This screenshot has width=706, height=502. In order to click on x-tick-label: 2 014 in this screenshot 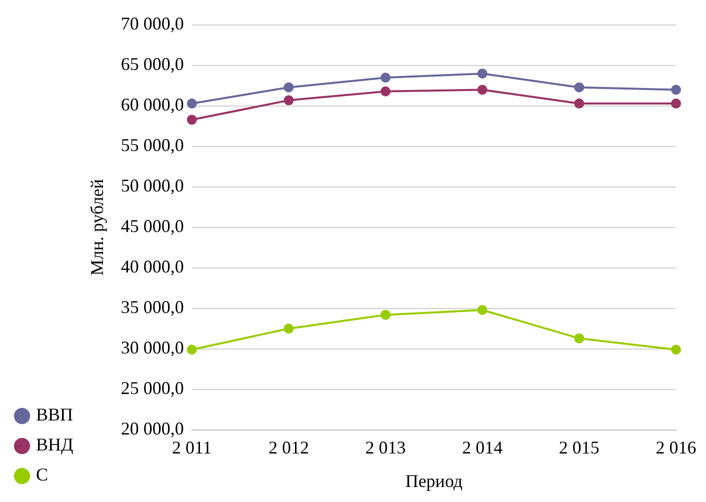, I will do `click(482, 447)`.